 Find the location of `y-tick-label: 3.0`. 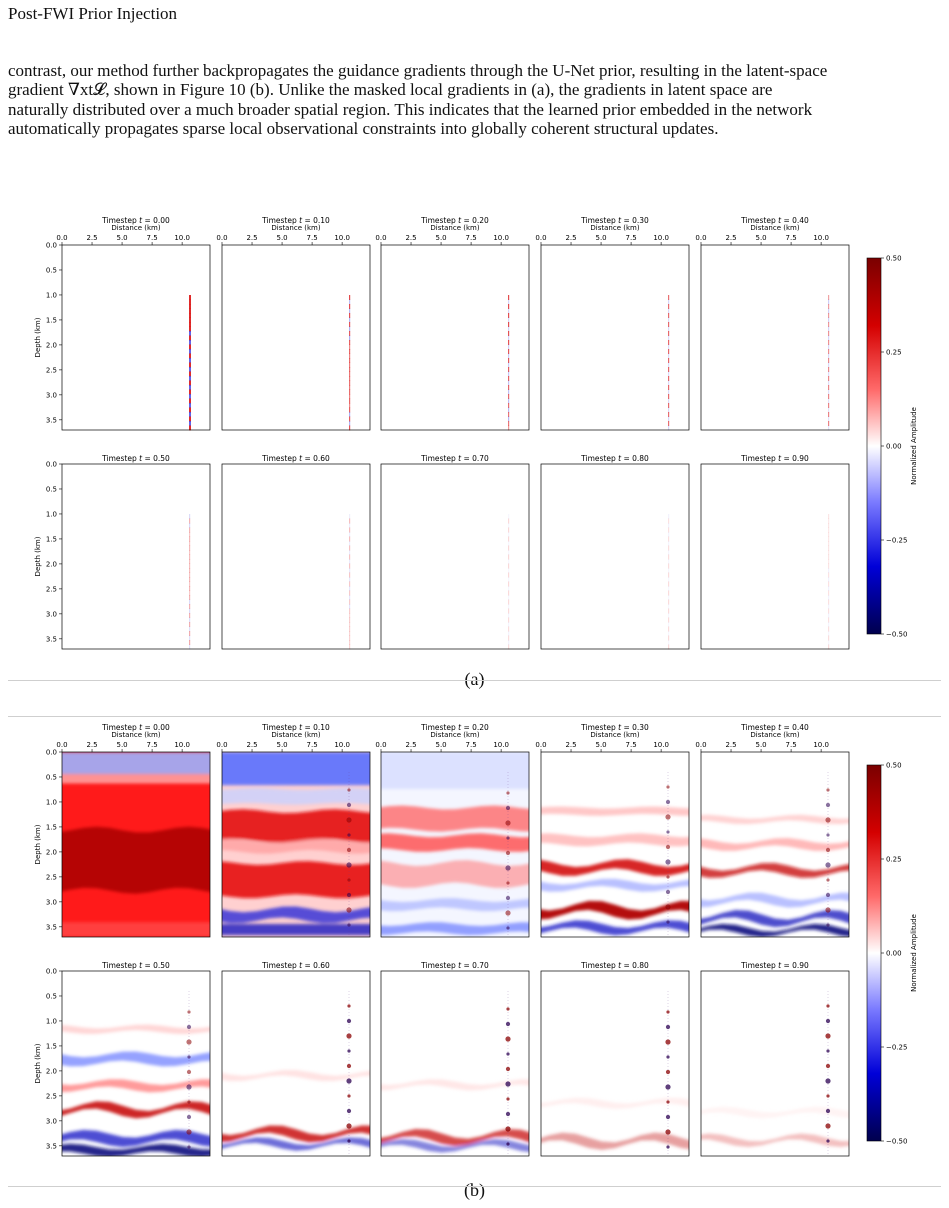

y-tick-label: 3.0 is located at coordinates (51, 1121).